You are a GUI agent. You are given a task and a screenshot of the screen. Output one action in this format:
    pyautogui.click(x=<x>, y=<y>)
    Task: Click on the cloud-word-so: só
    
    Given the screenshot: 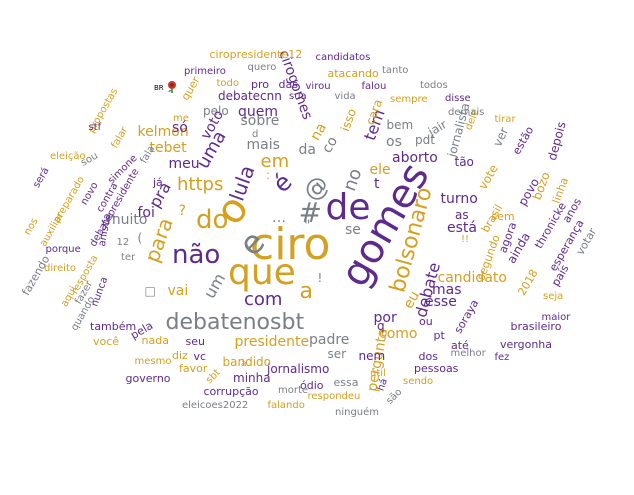 What is the action you would take?
    pyautogui.click(x=180, y=128)
    